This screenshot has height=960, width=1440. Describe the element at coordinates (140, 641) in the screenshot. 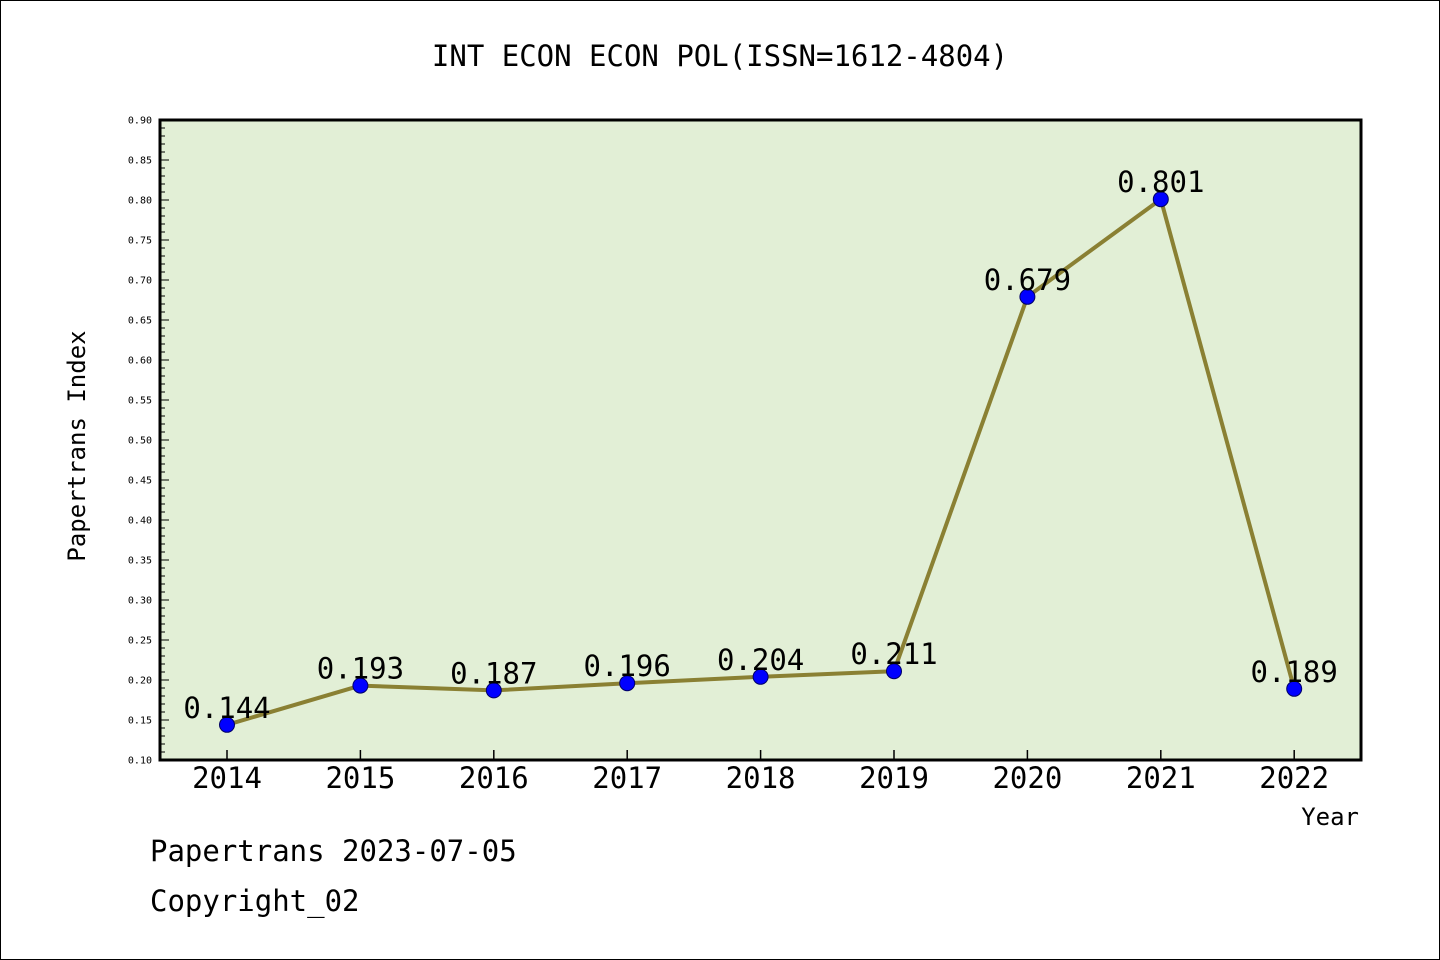

I see `y-tick-label: 0.25` at that location.